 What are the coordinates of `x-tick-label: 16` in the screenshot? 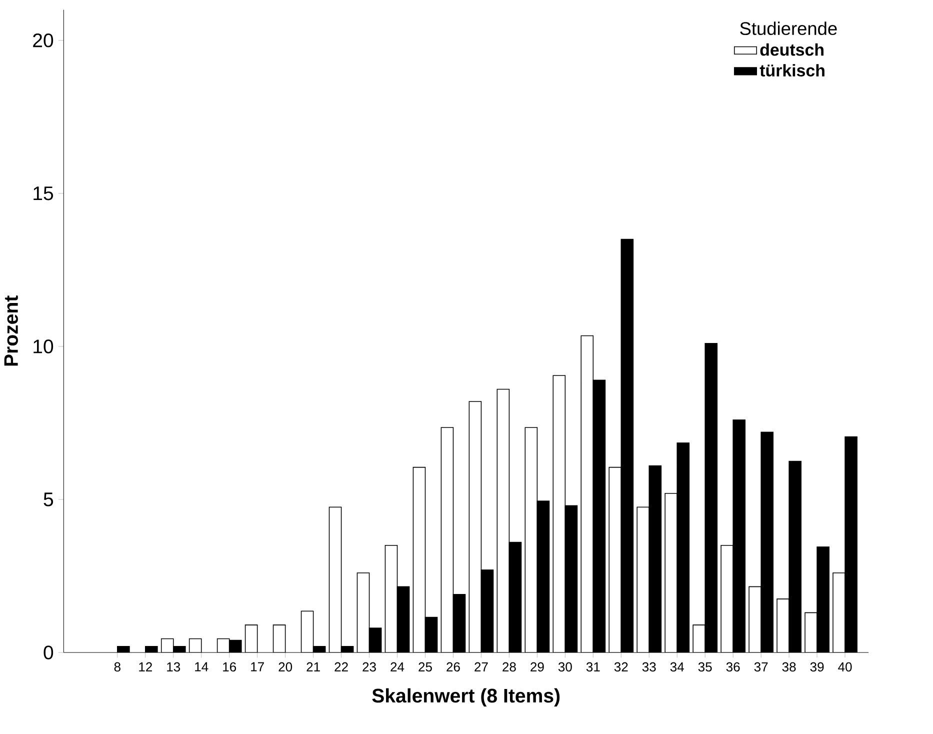 It's located at (229, 667).